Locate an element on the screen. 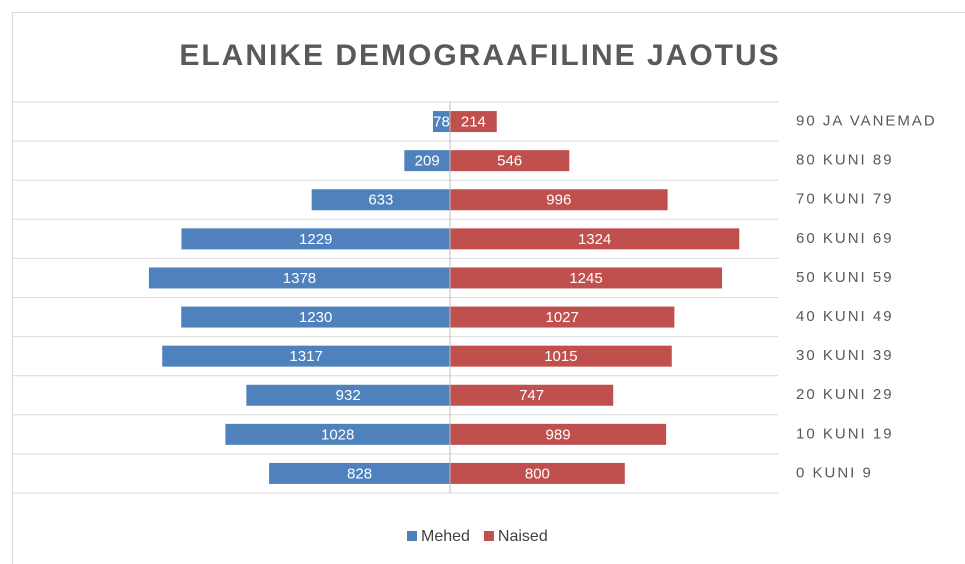 The height and width of the screenshot is (564, 965). category-label: 60 KUNI 69 is located at coordinates (845, 238).